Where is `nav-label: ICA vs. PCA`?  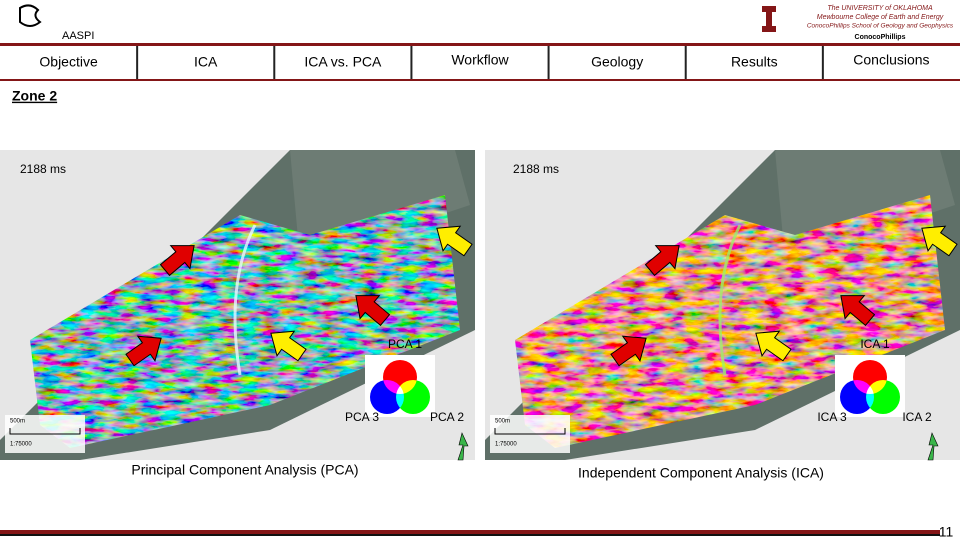
nav-label: ICA vs. PCA is located at coordinates (343, 62).